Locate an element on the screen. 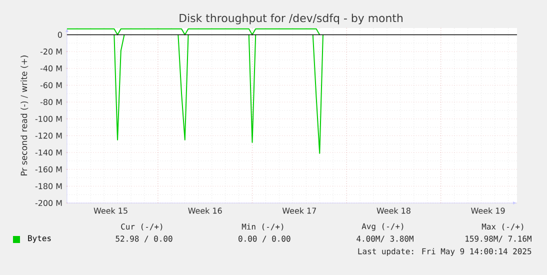 Image resolution: width=547 pixels, height=275 pixels. chart-title: Disk throughput for /dev/sdfq - by month is located at coordinates (291, 19).